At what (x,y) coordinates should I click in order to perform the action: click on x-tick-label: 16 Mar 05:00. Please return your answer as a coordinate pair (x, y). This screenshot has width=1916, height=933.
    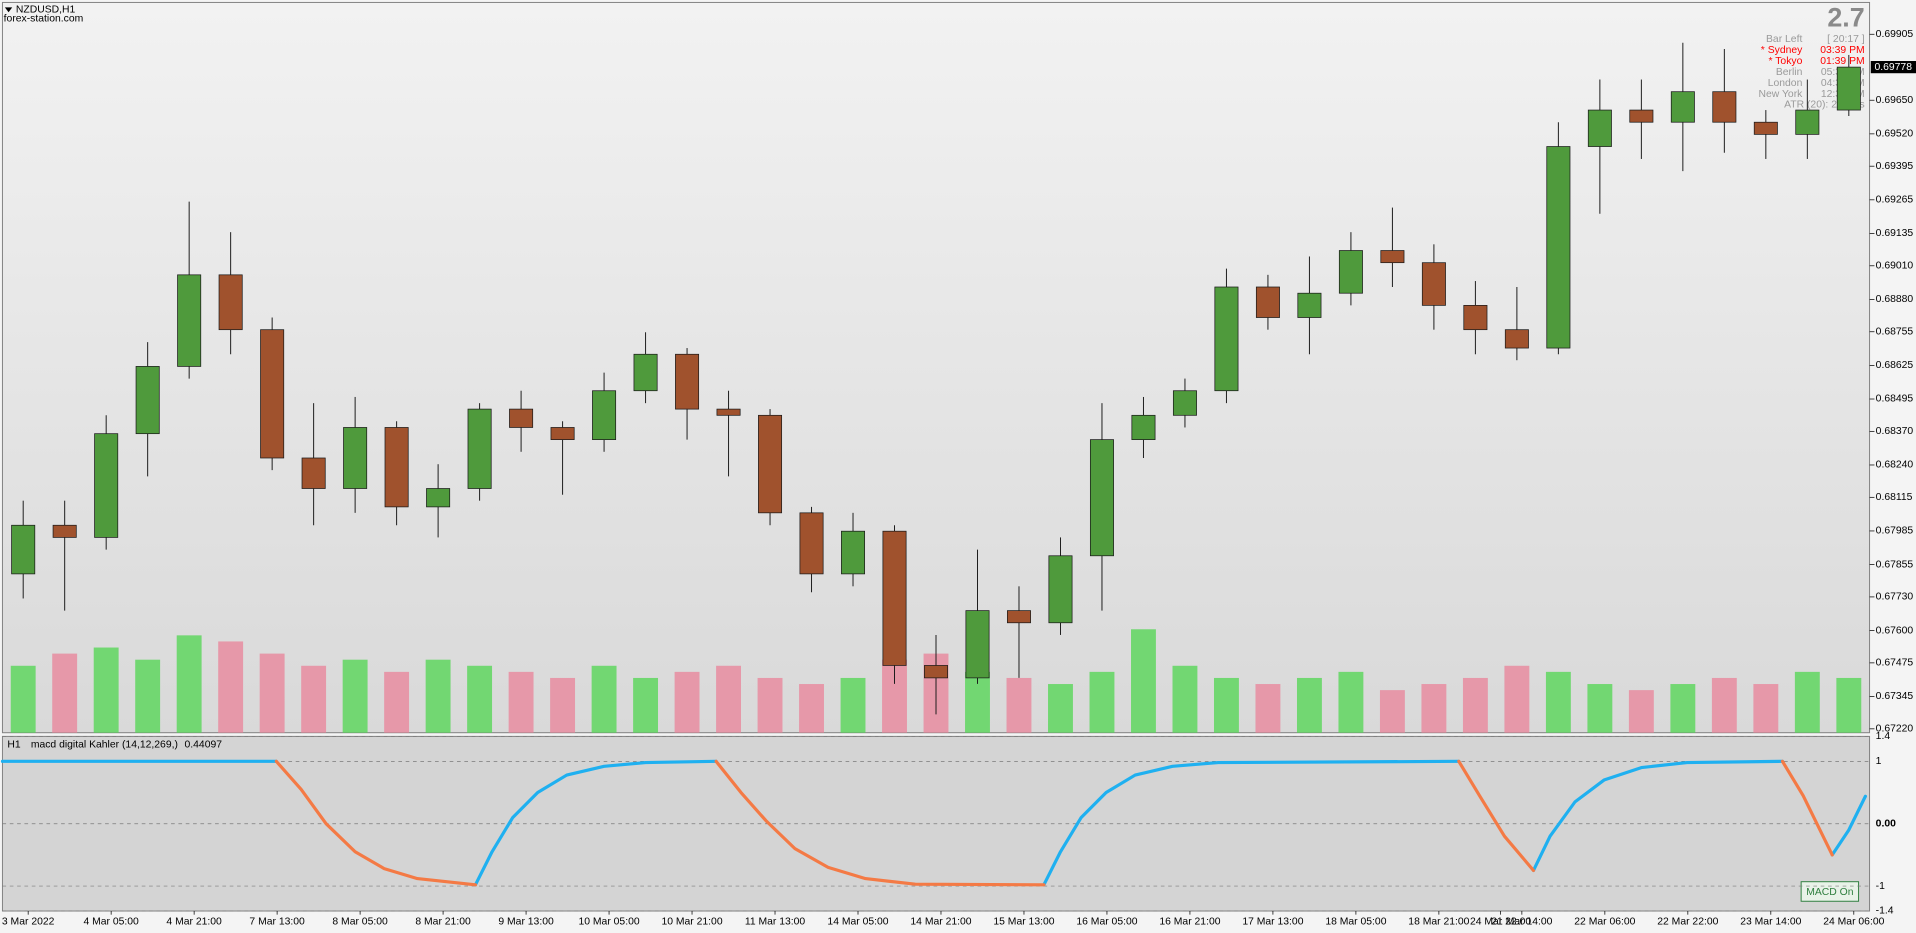
    Looking at the image, I should click on (1106, 922).